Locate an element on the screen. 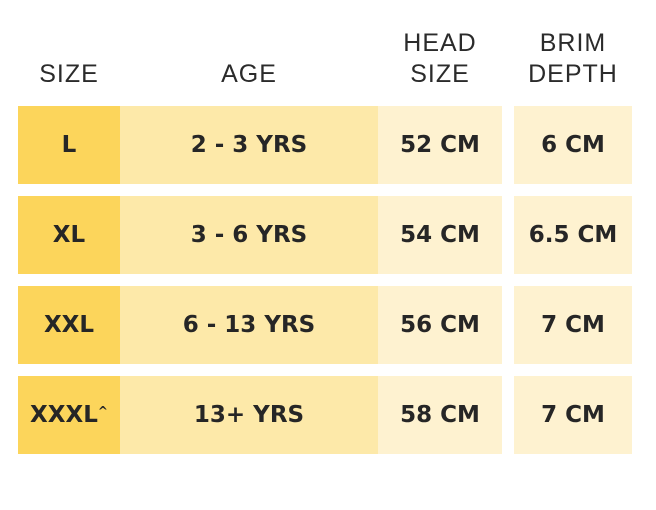 This screenshot has height=510, width=656. table-cell: 6 - 13 YRS is located at coordinates (249, 325).